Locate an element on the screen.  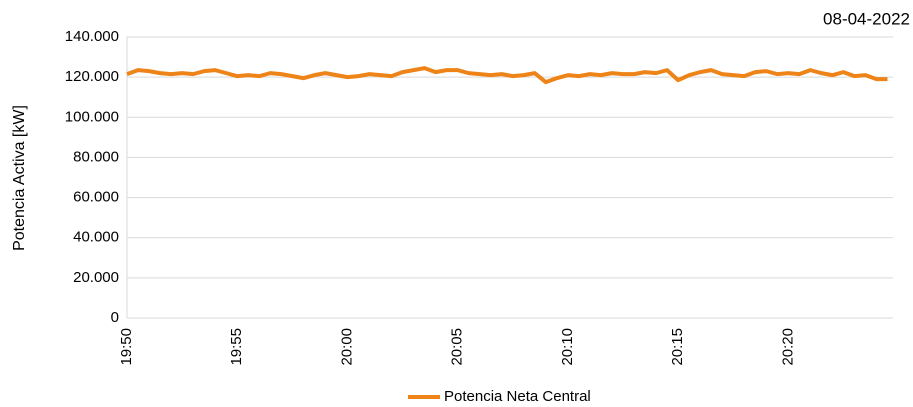
y-tick-label: 60.000 is located at coordinates (96, 197).